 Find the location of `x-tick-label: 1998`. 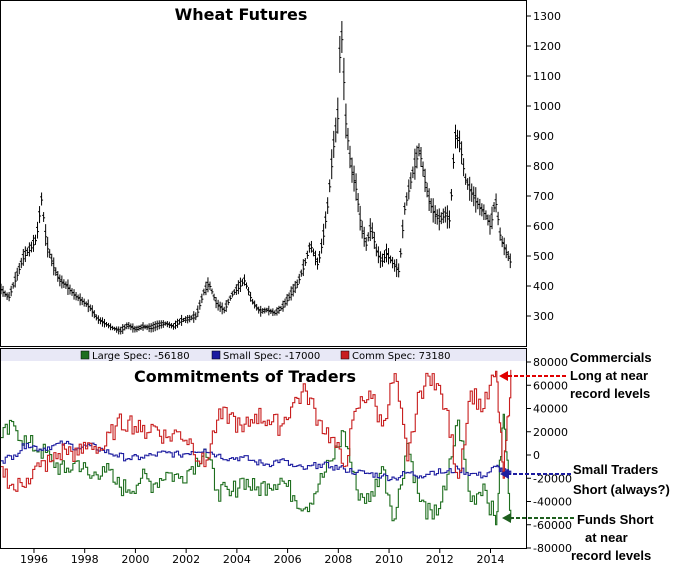

x-tick-label: 1998 is located at coordinates (85, 559).